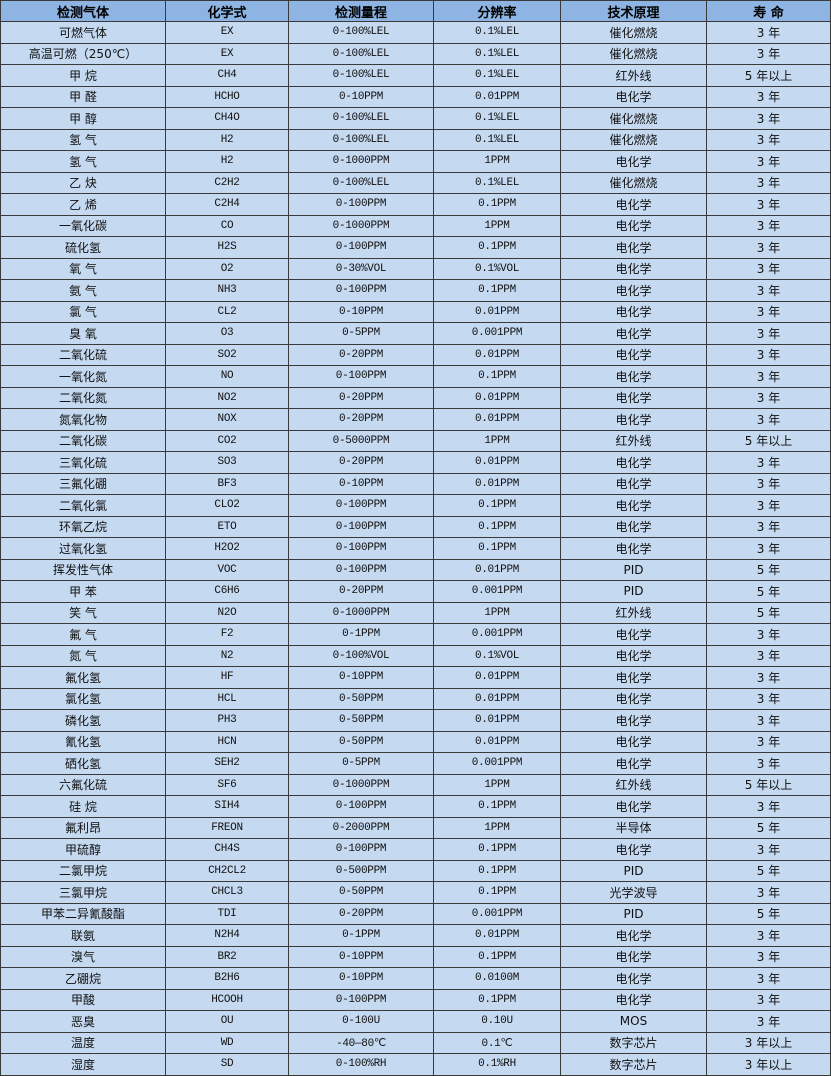  Describe the element at coordinates (633, 591) in the screenshot. I see `principle-cell: PID` at that location.